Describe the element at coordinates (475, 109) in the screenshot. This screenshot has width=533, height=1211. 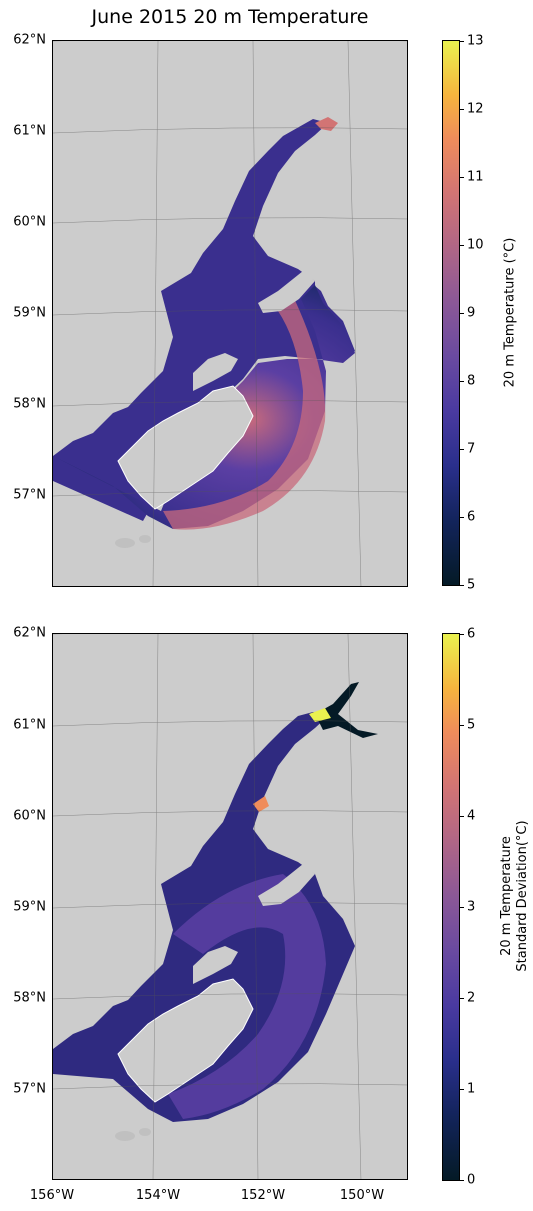
I see `colorbar-tick-label: 12` at that location.